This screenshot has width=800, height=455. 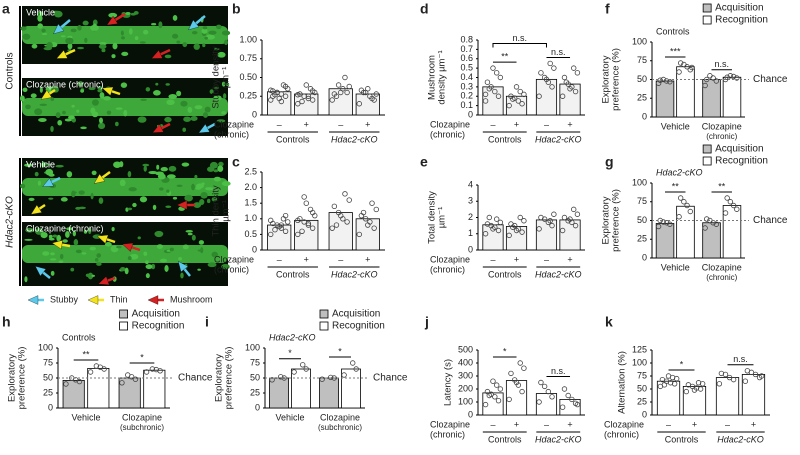 I want to click on sig-label: **, so click(x=86, y=354).